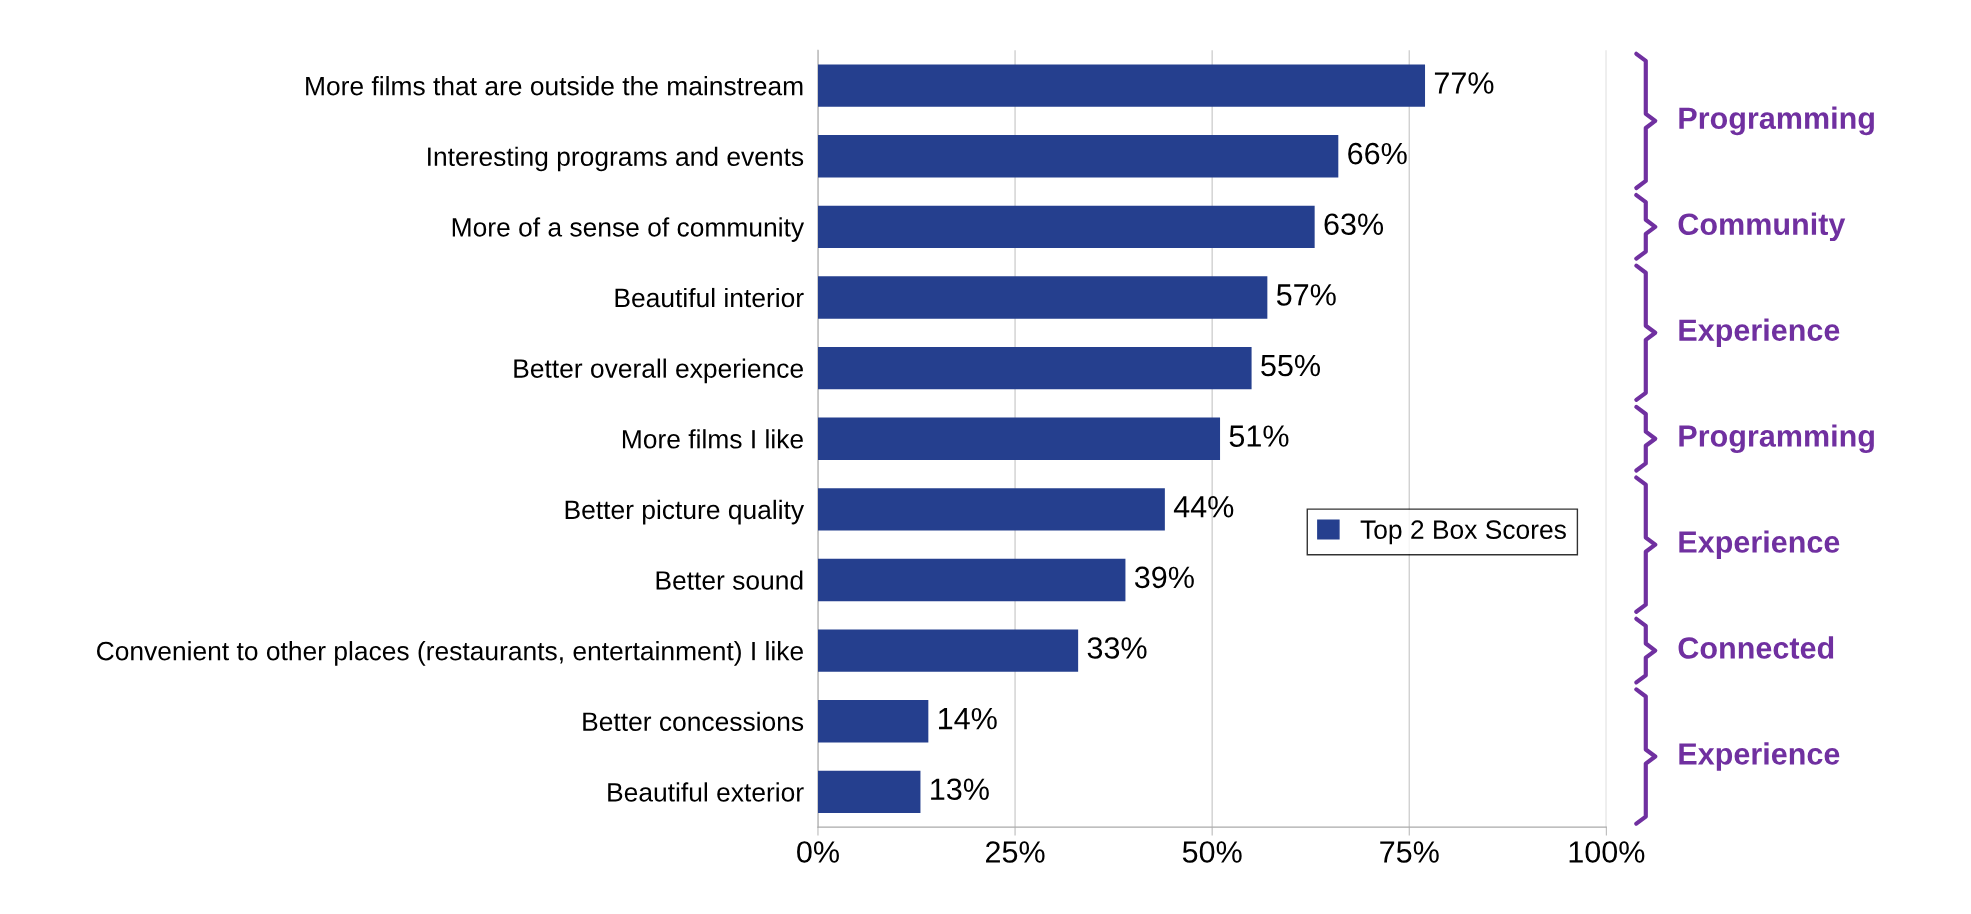 Image resolution: width=1971 pixels, height=914 pixels. Describe the element at coordinates (729, 580) in the screenshot. I see `y-tick-label: Better sound` at that location.